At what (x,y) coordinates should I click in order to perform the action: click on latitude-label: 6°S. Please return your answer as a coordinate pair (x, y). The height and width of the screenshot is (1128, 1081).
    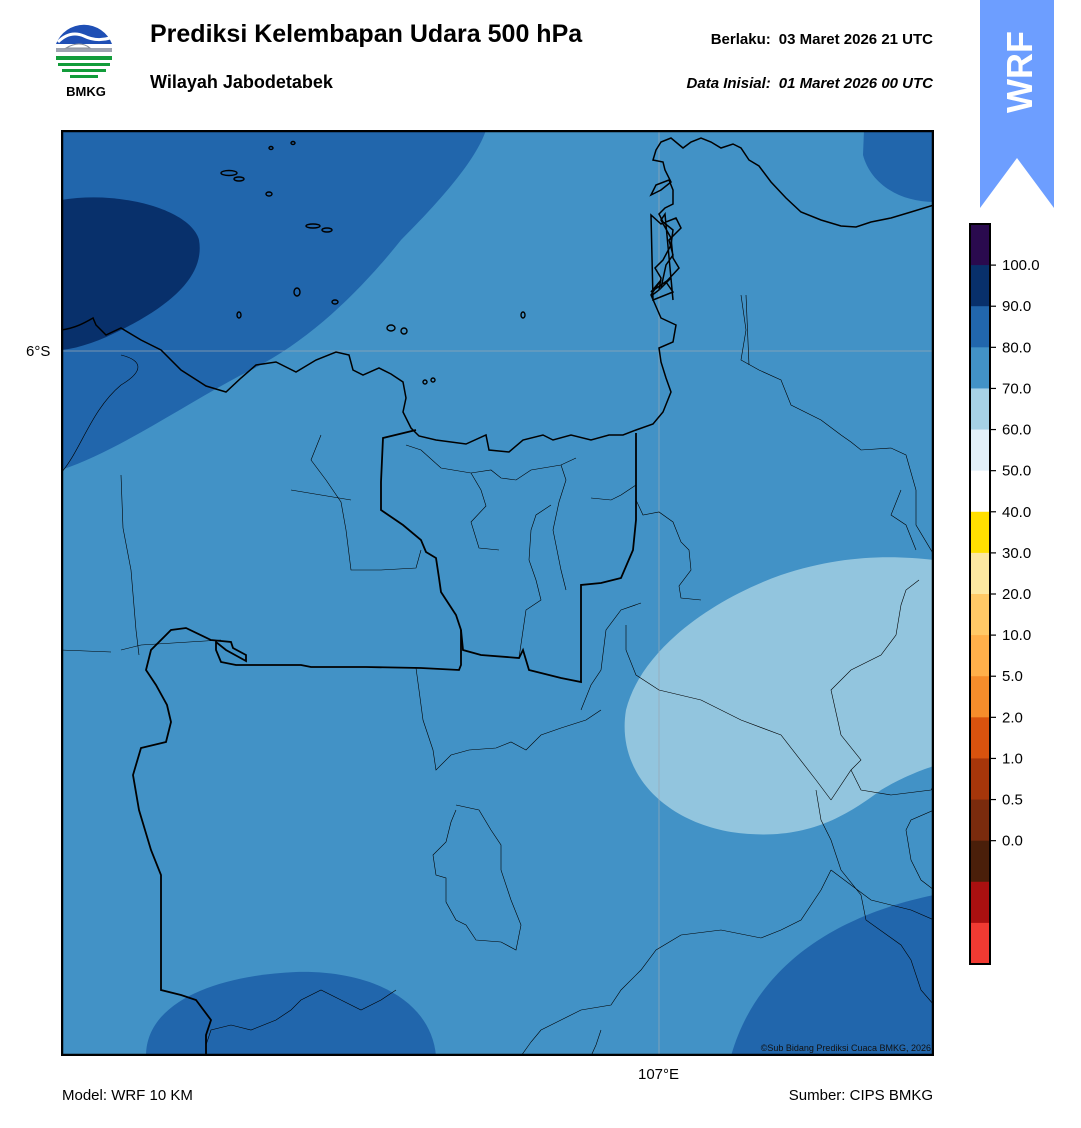
    Looking at the image, I should click on (38, 351).